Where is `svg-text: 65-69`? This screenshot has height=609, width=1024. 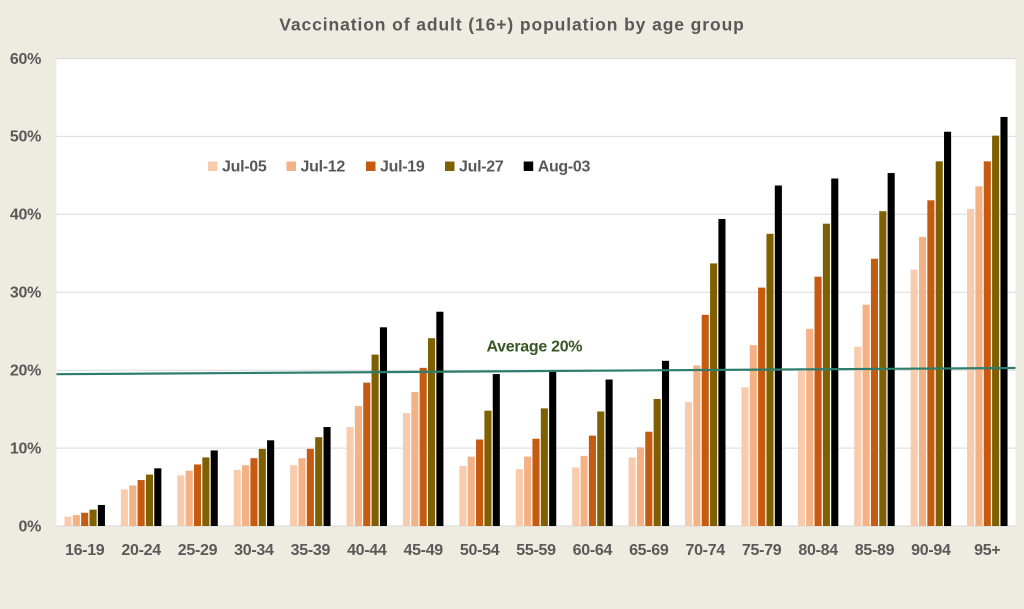 svg-text: 65-69 is located at coordinates (649, 550).